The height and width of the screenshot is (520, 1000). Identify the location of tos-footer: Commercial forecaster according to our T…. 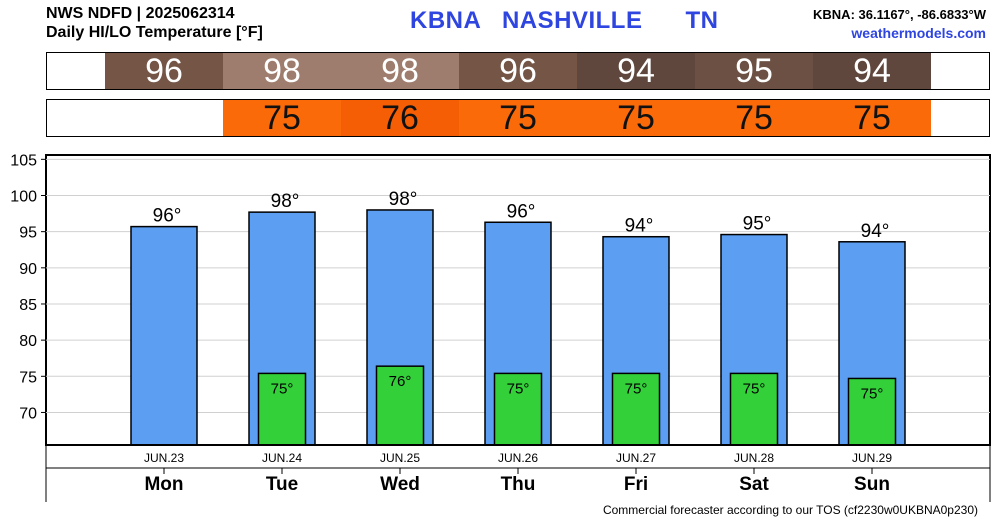
(790, 510).